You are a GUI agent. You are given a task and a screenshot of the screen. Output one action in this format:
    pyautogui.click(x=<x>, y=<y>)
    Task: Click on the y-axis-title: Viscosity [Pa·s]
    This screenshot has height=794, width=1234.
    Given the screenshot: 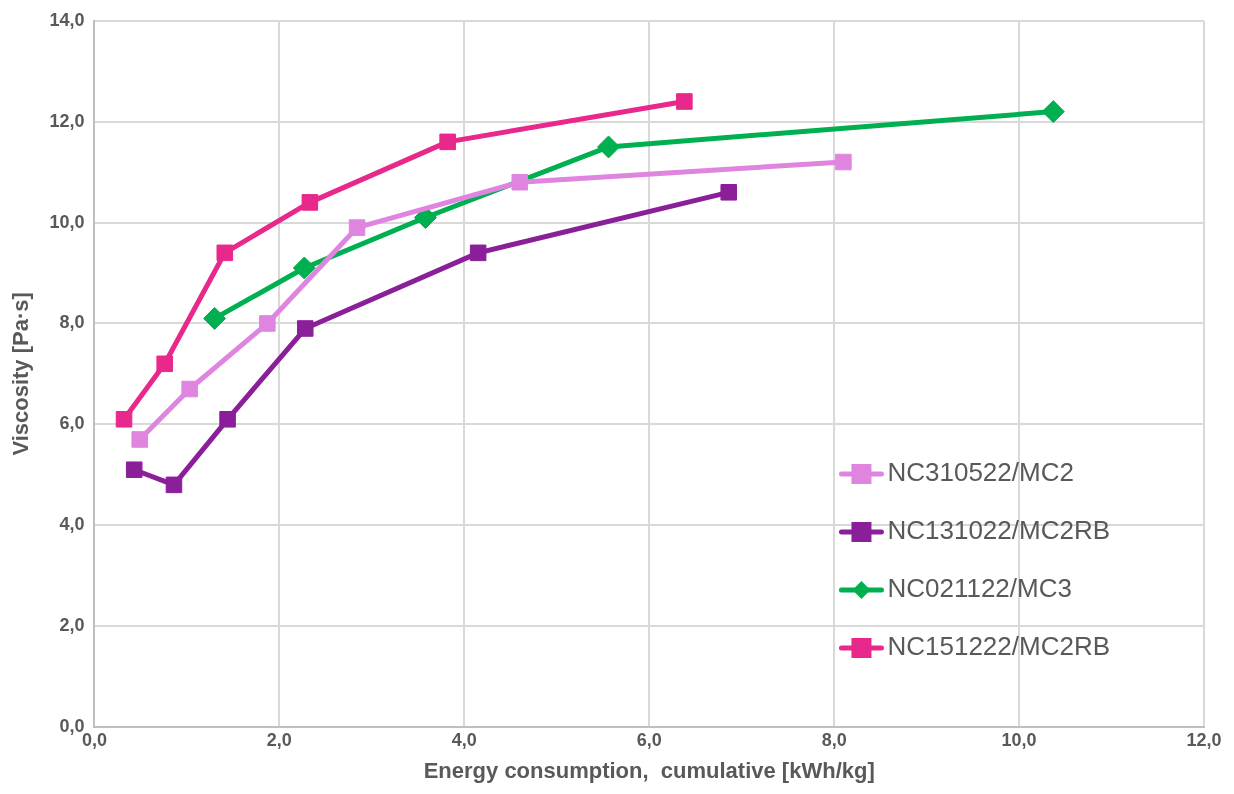 What is the action you would take?
    pyautogui.click(x=21, y=374)
    